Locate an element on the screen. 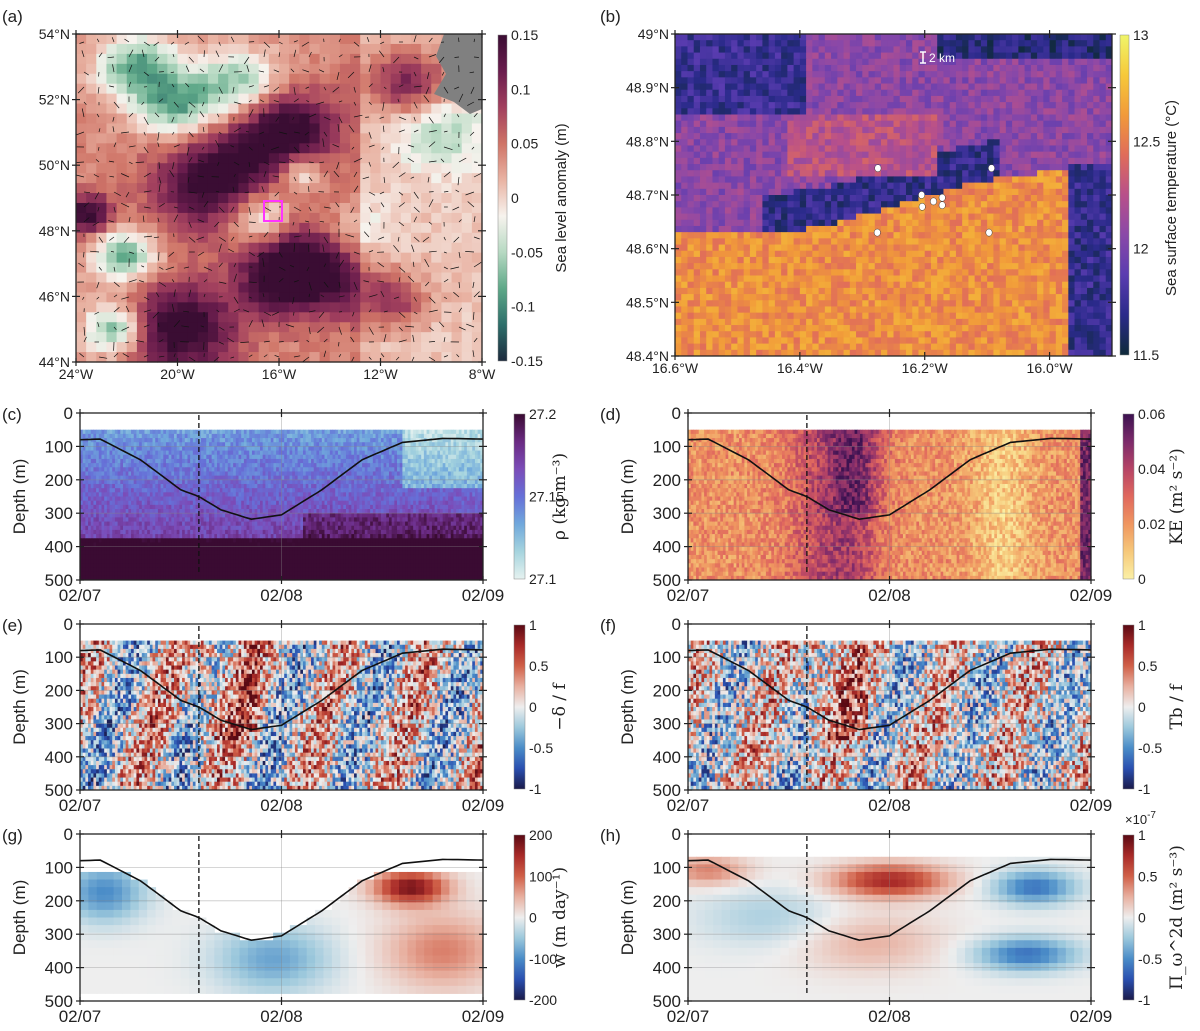  a-ytick-label: 50°N is located at coordinates (54, 165).